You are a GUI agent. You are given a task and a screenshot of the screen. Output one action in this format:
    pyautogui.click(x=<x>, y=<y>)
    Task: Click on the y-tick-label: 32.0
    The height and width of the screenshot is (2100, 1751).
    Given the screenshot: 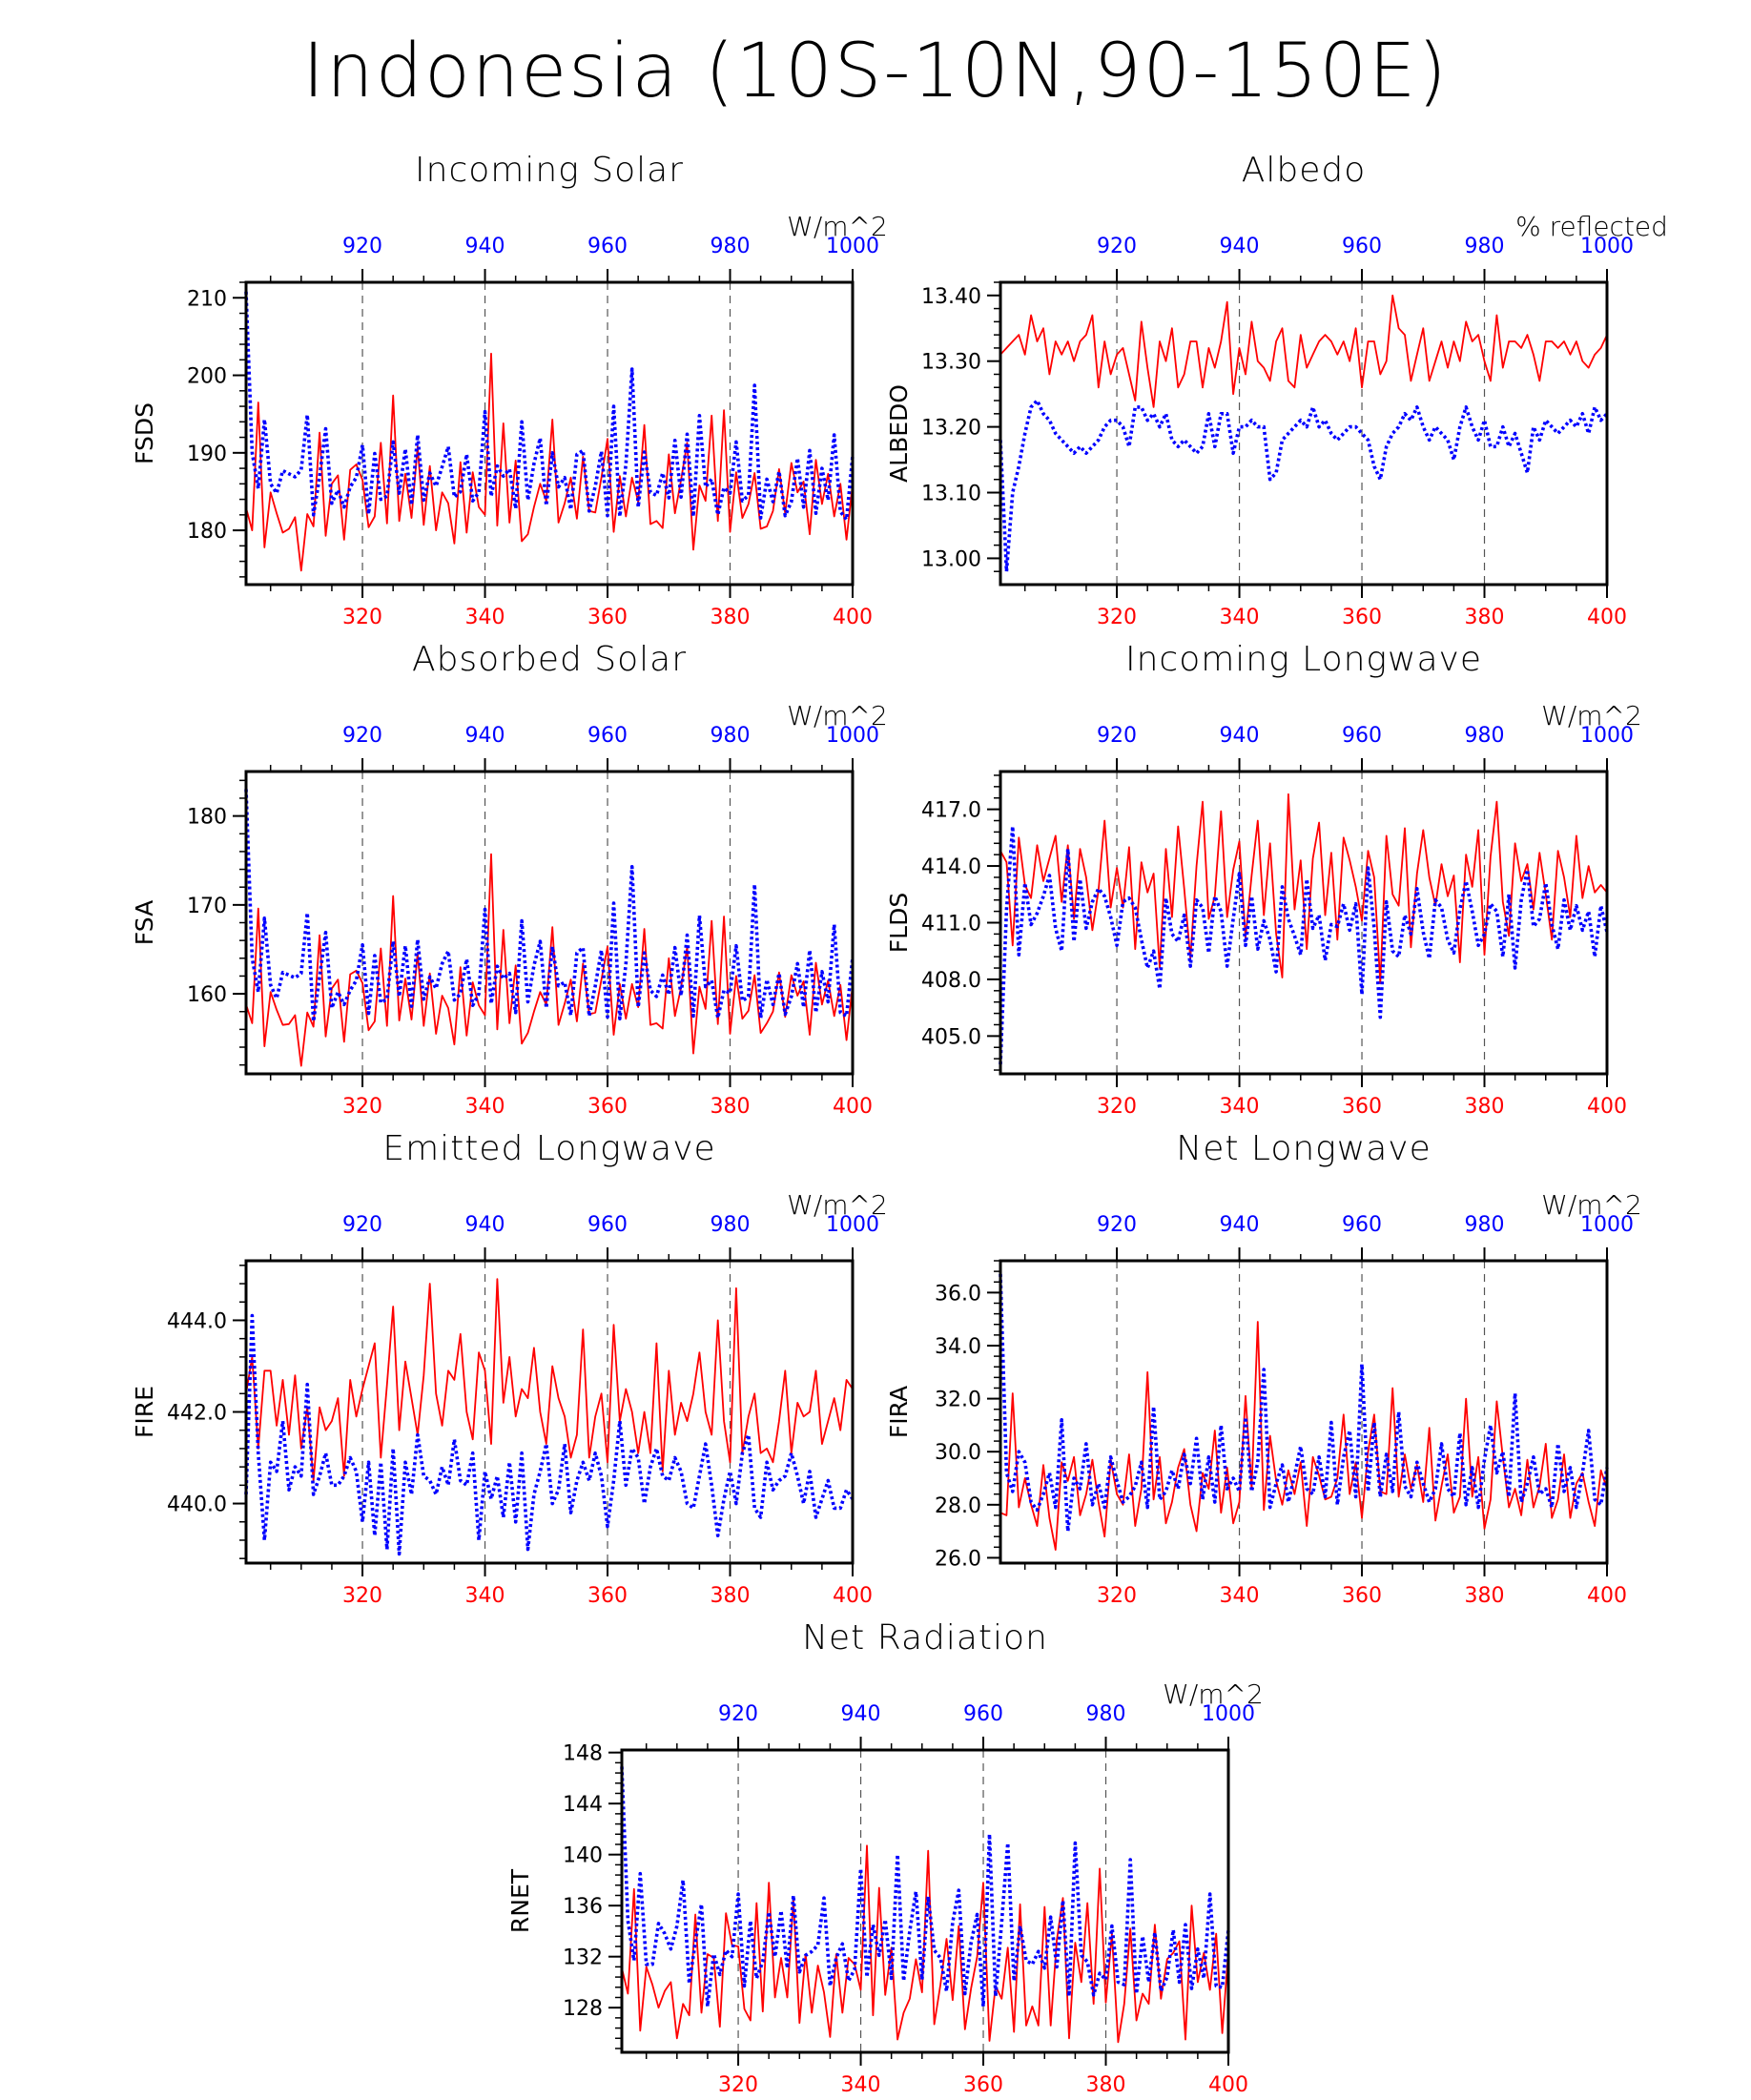 What is the action you would take?
    pyautogui.click(x=958, y=1400)
    